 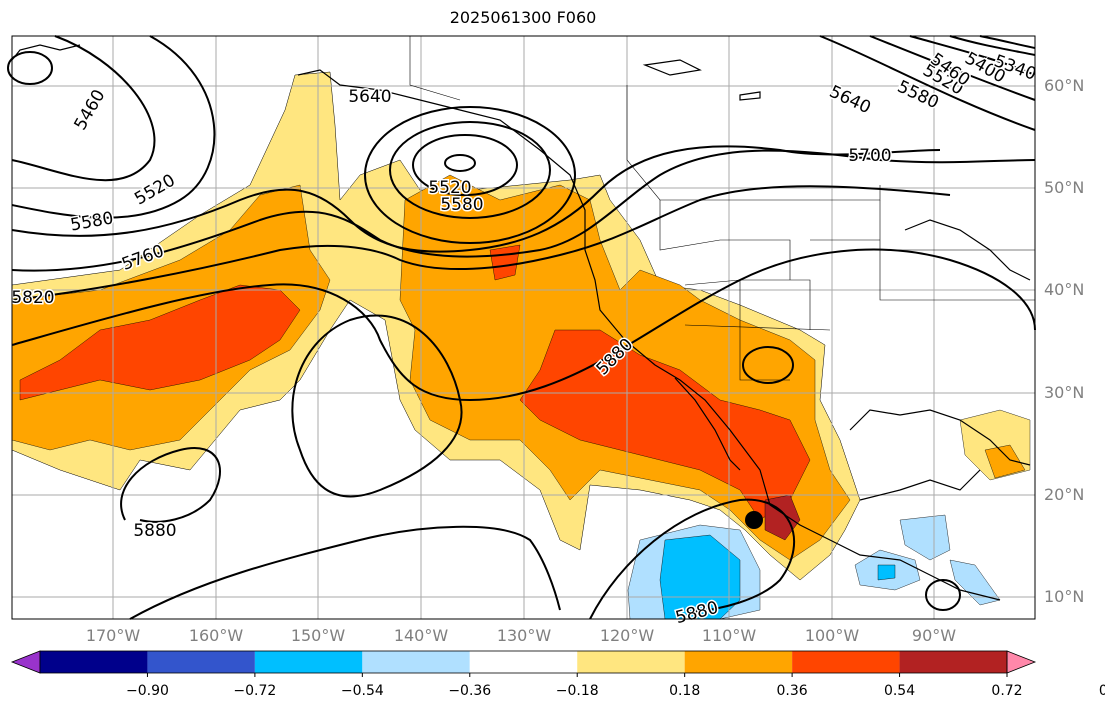 I want to click on latitude-label: 40°N, so click(x=1064, y=289).